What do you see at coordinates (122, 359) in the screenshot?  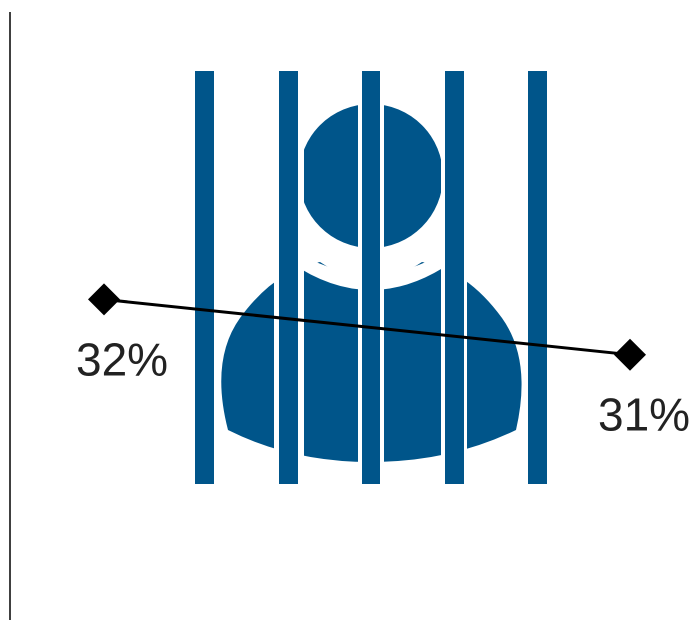 I see `data-label-1: 32%` at bounding box center [122, 359].